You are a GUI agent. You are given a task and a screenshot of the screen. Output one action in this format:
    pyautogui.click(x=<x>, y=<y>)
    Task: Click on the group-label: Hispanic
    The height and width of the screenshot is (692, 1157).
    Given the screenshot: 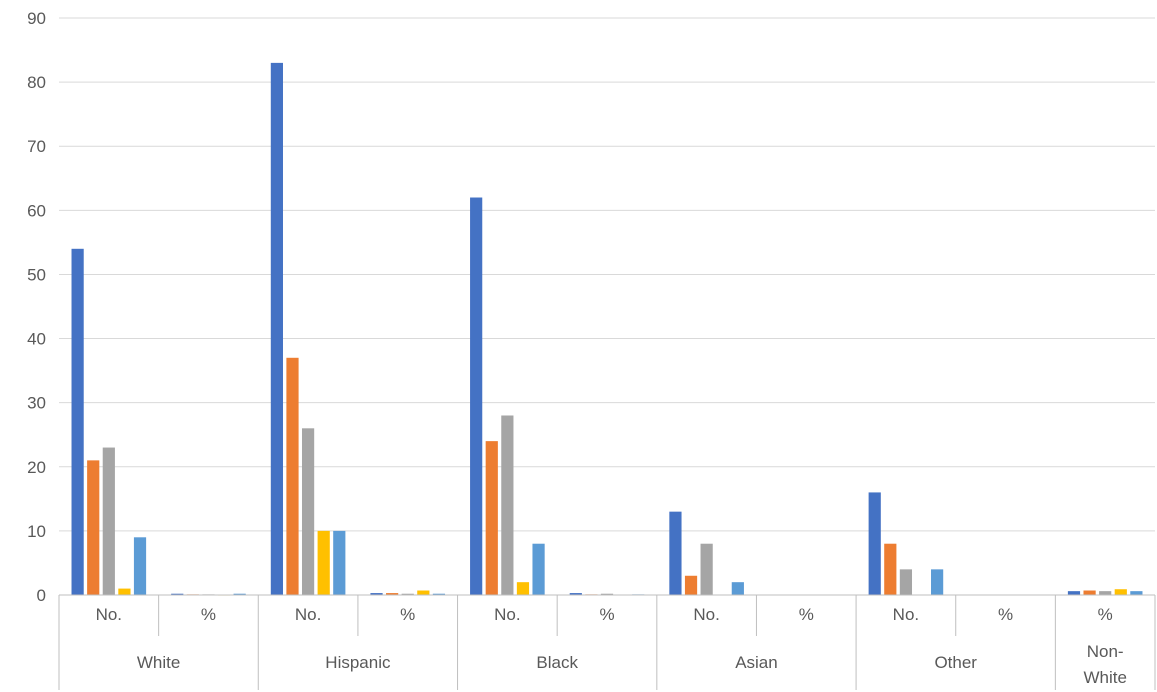 What is the action you would take?
    pyautogui.click(x=358, y=662)
    